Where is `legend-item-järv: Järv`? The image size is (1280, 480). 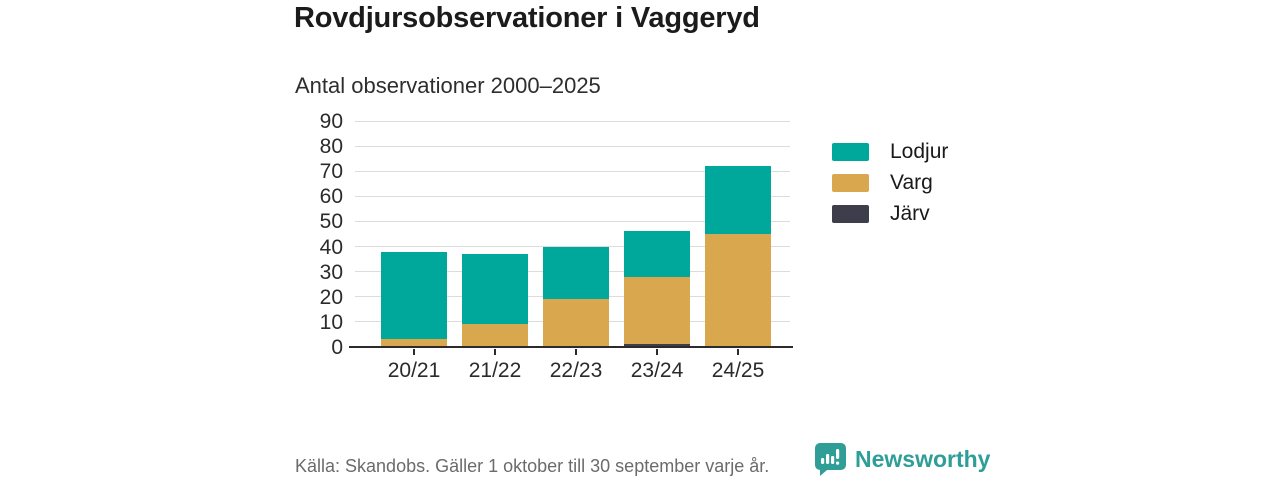
legend-item-järv: Järv is located at coordinates (890, 213).